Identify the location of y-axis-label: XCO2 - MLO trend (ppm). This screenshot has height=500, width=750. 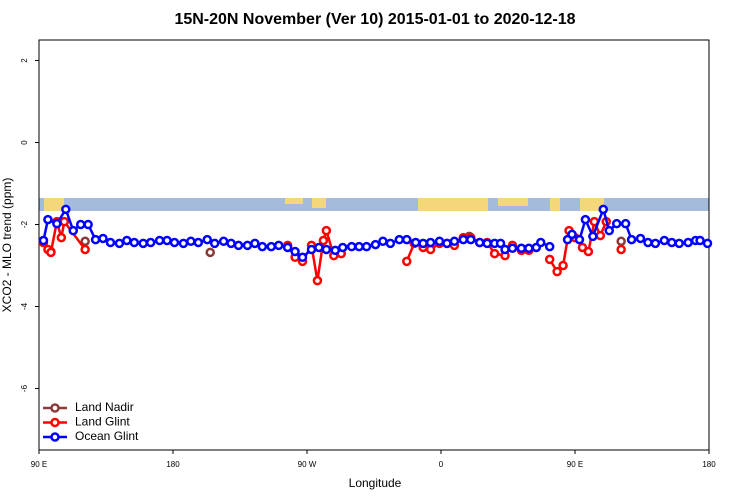
(7, 245).